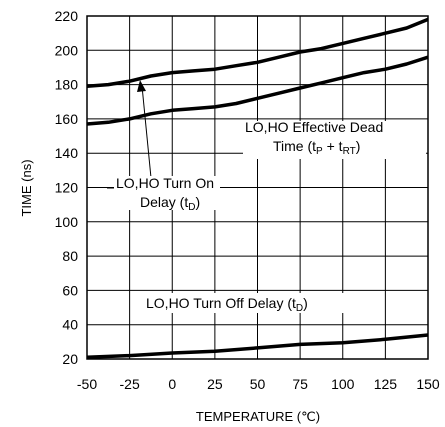  What do you see at coordinates (67, 188) in the screenshot?
I see `y-tick-label: 120` at bounding box center [67, 188].